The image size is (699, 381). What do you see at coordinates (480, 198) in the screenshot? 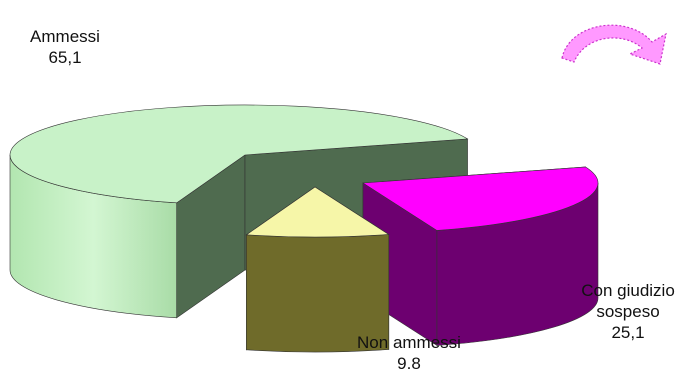
I see `slice-con-giudizio-sospeso` at bounding box center [480, 198].